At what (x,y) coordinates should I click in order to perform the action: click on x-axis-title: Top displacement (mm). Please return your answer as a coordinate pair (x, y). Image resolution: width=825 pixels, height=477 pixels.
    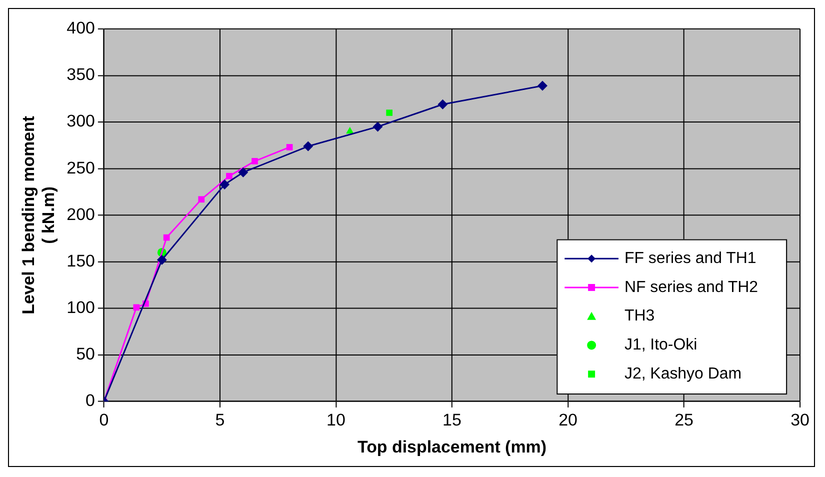
    Looking at the image, I should click on (451, 447).